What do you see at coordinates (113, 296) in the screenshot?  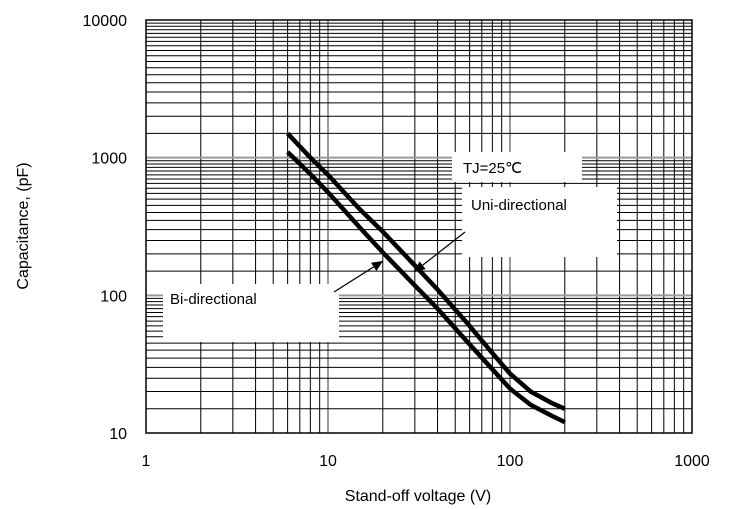 I see `y-tick-label: 100` at bounding box center [113, 296].